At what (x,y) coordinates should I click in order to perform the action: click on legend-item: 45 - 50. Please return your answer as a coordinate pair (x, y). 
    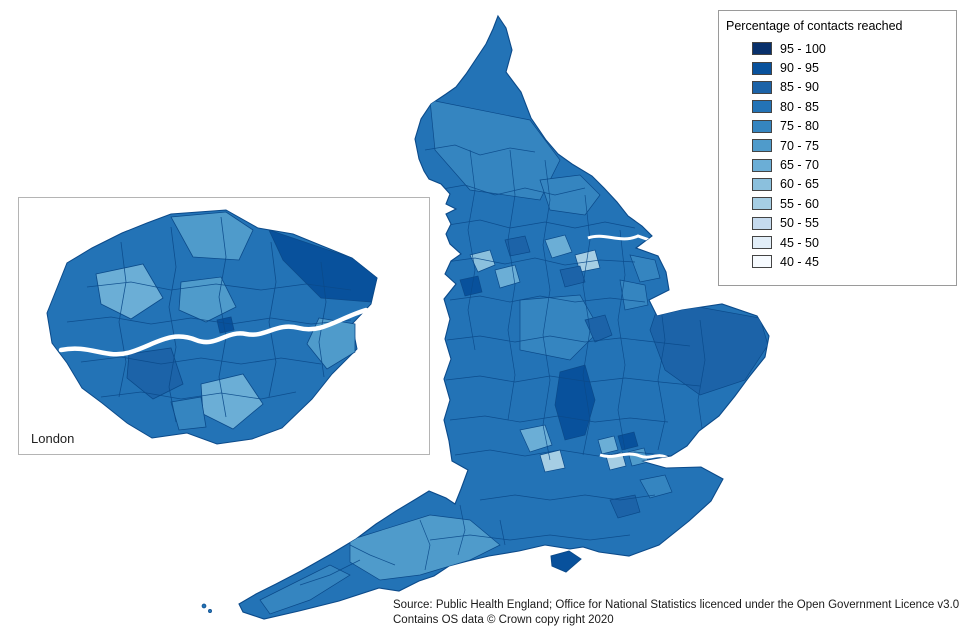
    Looking at the image, I should click on (854, 242).